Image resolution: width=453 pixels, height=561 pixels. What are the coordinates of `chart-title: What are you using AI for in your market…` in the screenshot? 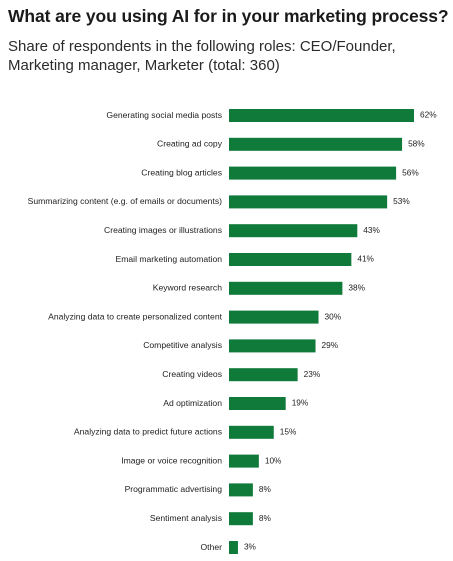 It's located at (228, 16).